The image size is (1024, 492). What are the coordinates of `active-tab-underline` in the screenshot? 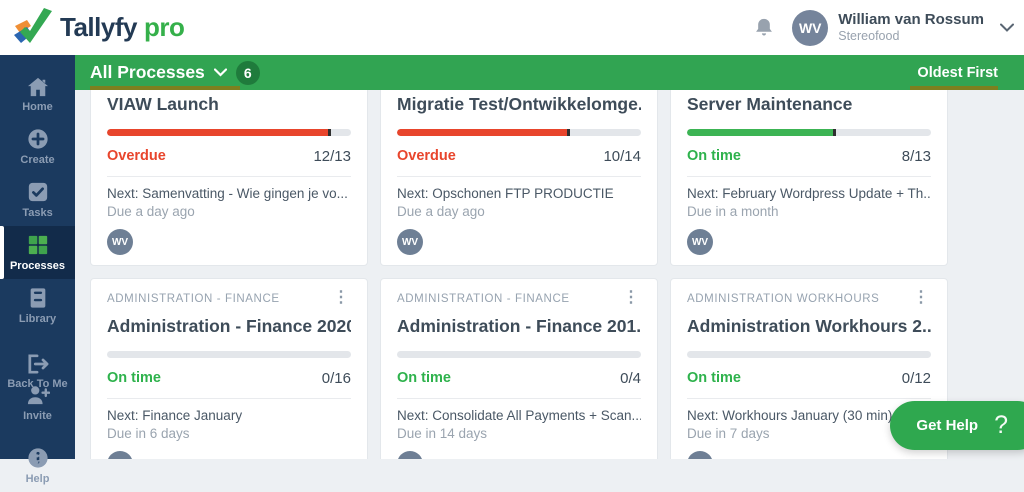 It's located at (165, 88).